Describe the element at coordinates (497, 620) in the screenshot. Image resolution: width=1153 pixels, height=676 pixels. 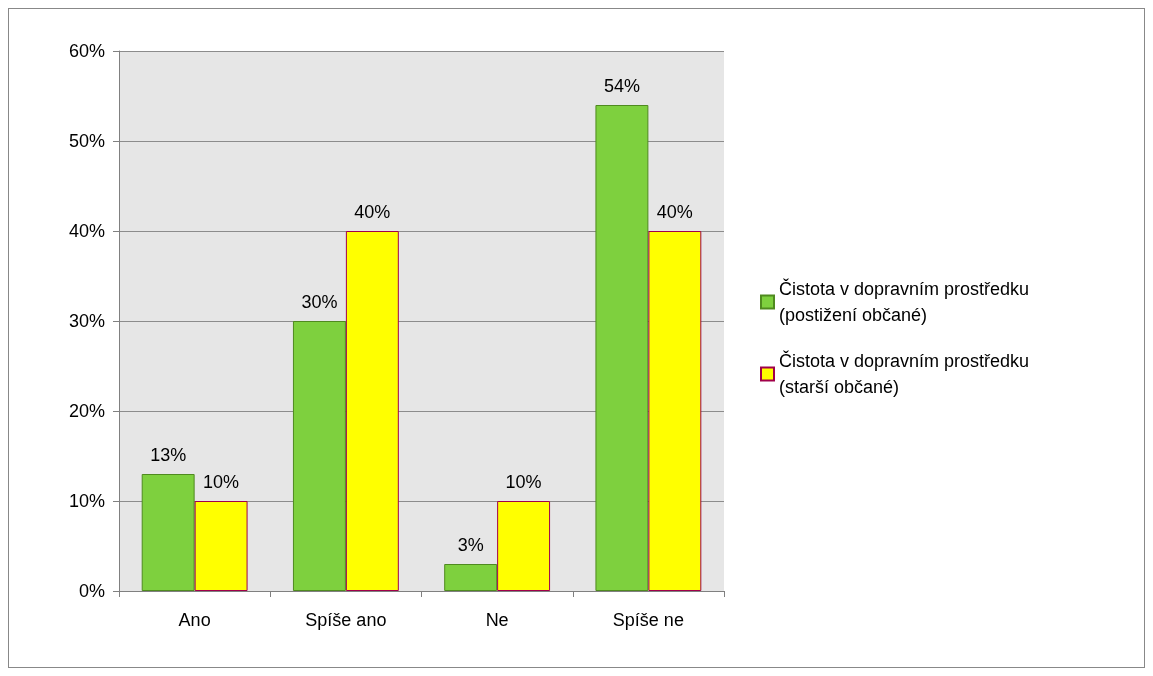
I see `x-tick-label: Ne` at that location.